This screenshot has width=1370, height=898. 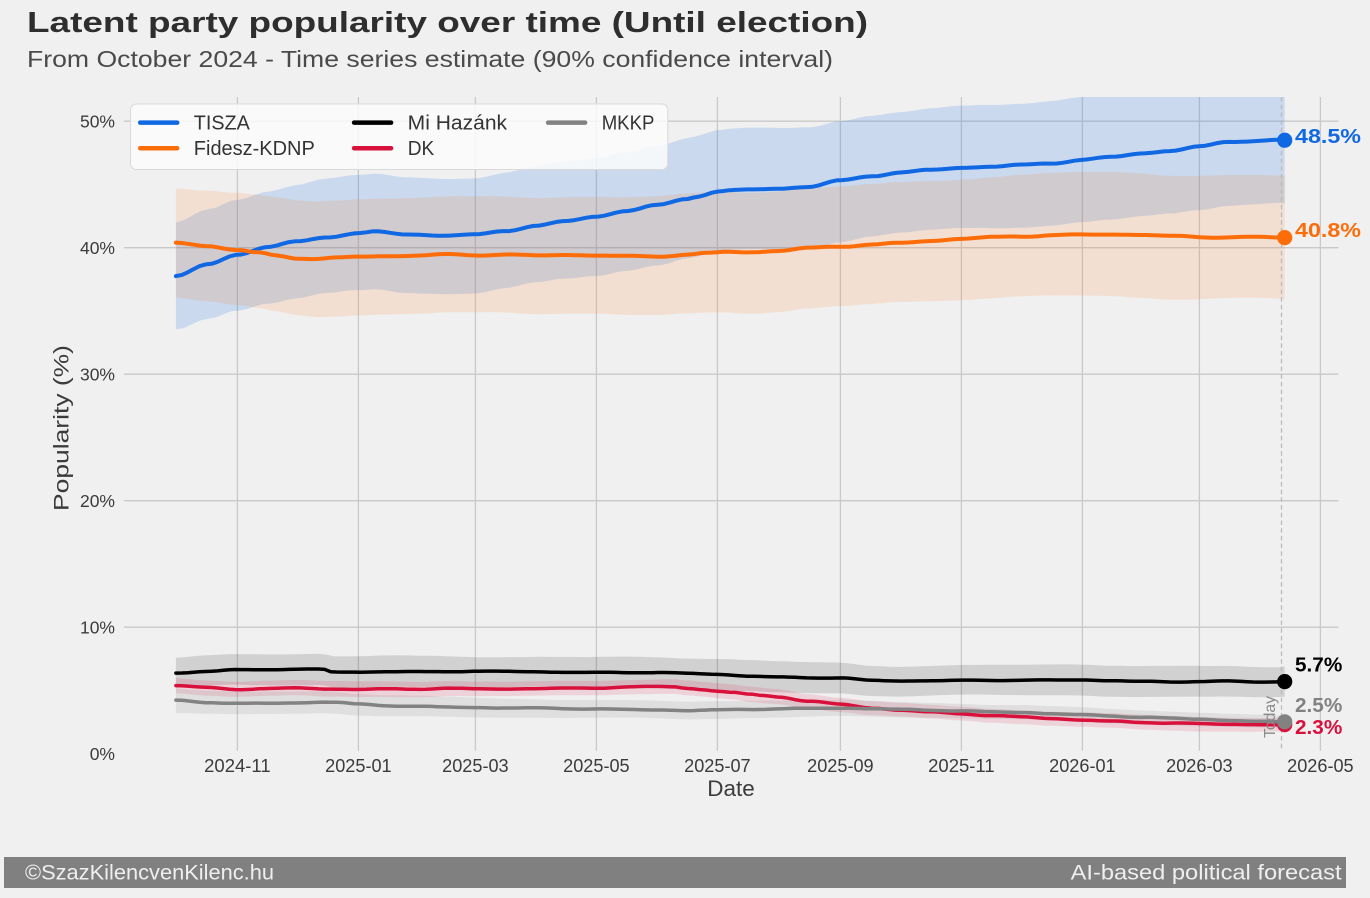 I want to click on svg-text: 2025-11, so click(x=961, y=765).